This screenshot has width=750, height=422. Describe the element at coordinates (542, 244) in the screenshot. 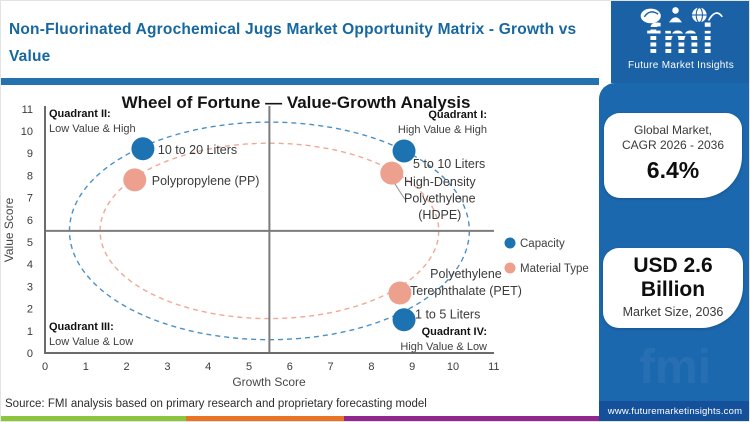

I see `legend-label-capacity: Capacity` at that location.